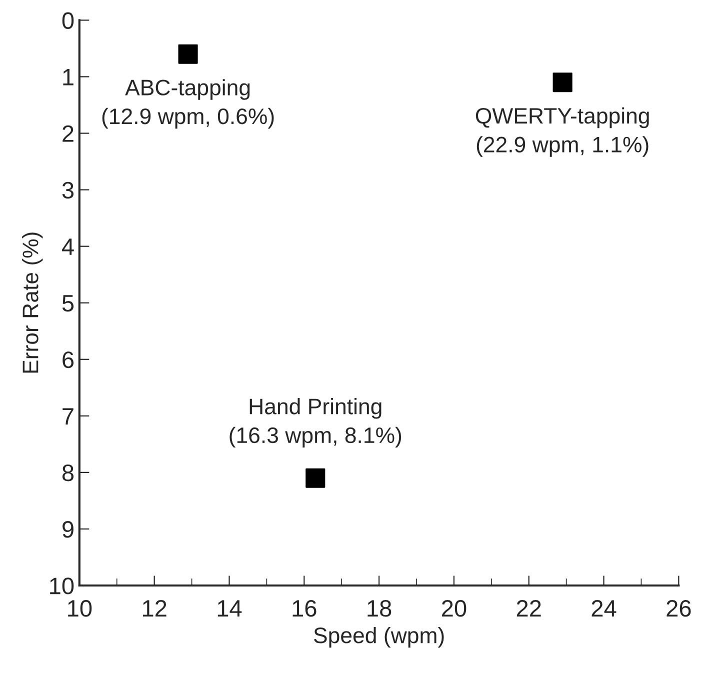  I want to click on x-tick-label: 26, so click(678, 608).